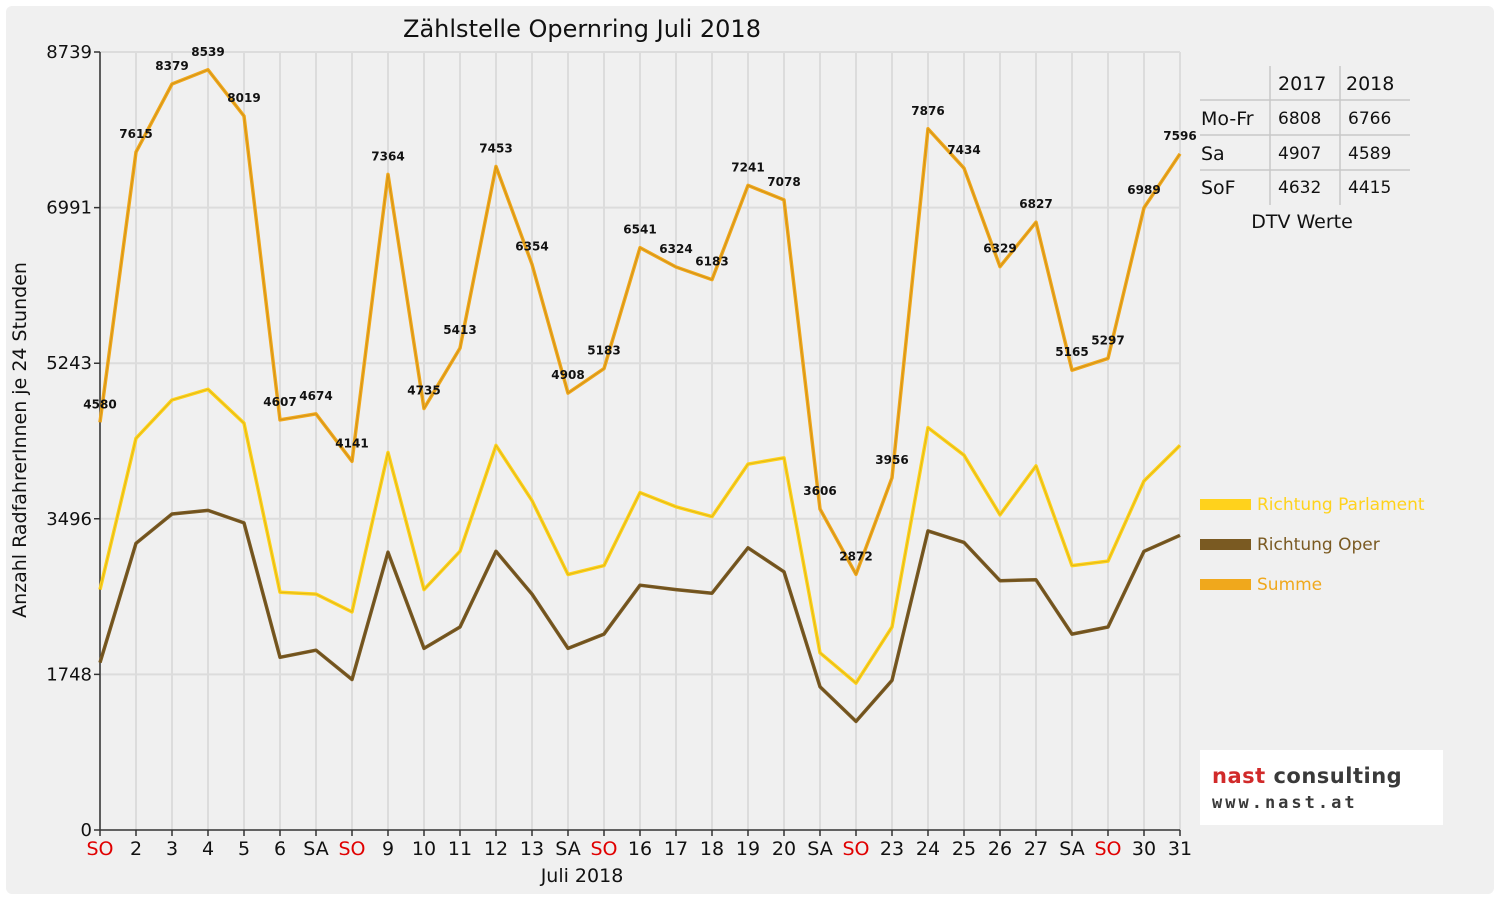 The width and height of the screenshot is (1500, 900). Describe the element at coordinates (1107, 340) in the screenshot. I see `data-label: 5297` at that location.